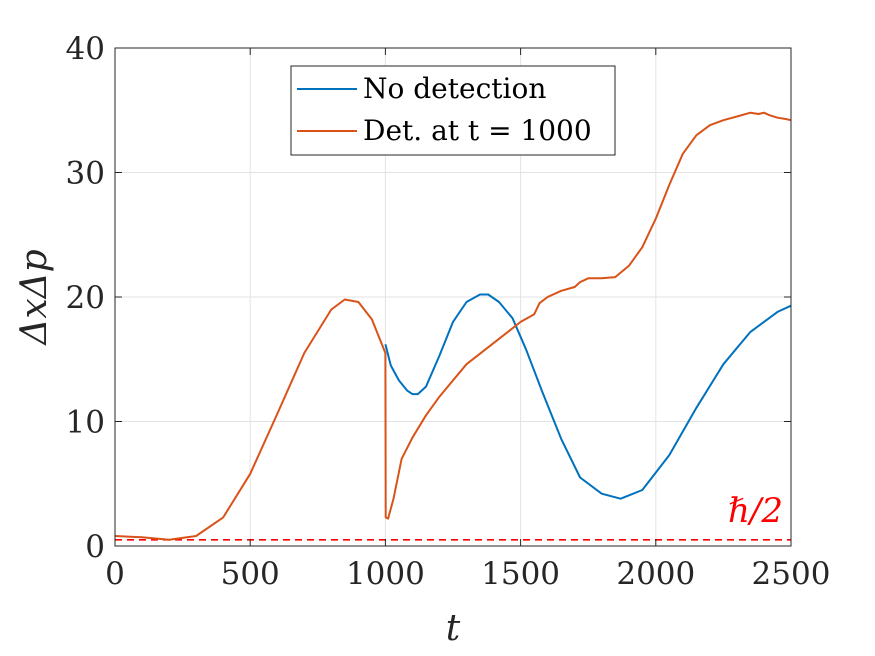 The height and width of the screenshot is (656, 875). Describe the element at coordinates (453, 628) in the screenshot. I see `x-axis-label: t` at that location.